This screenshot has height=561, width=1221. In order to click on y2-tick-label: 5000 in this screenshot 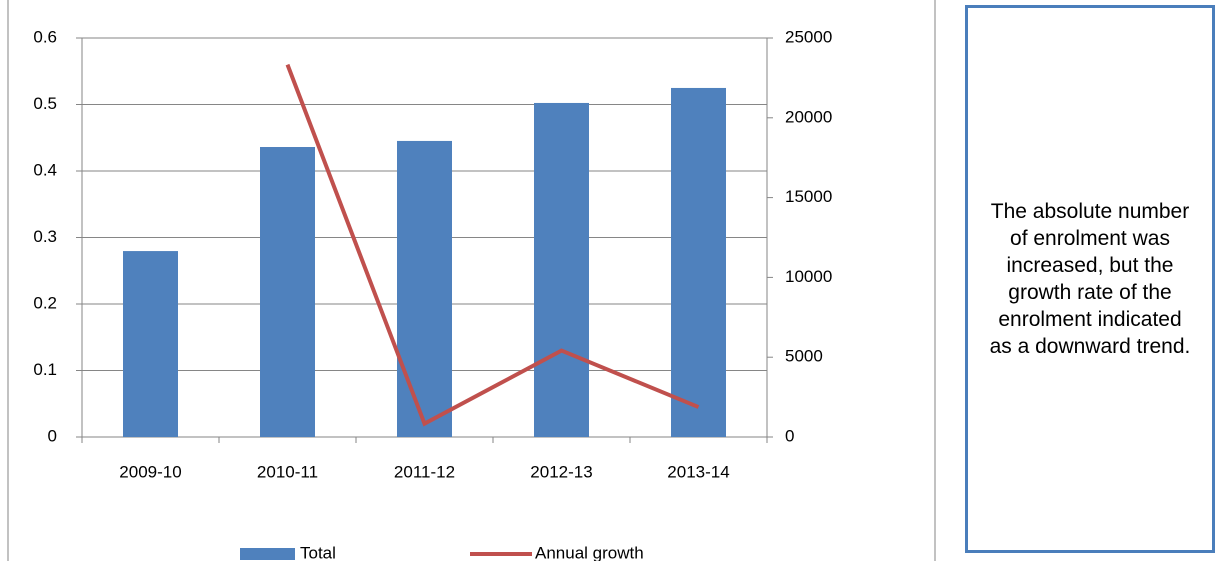, I will do `click(804, 356)`.